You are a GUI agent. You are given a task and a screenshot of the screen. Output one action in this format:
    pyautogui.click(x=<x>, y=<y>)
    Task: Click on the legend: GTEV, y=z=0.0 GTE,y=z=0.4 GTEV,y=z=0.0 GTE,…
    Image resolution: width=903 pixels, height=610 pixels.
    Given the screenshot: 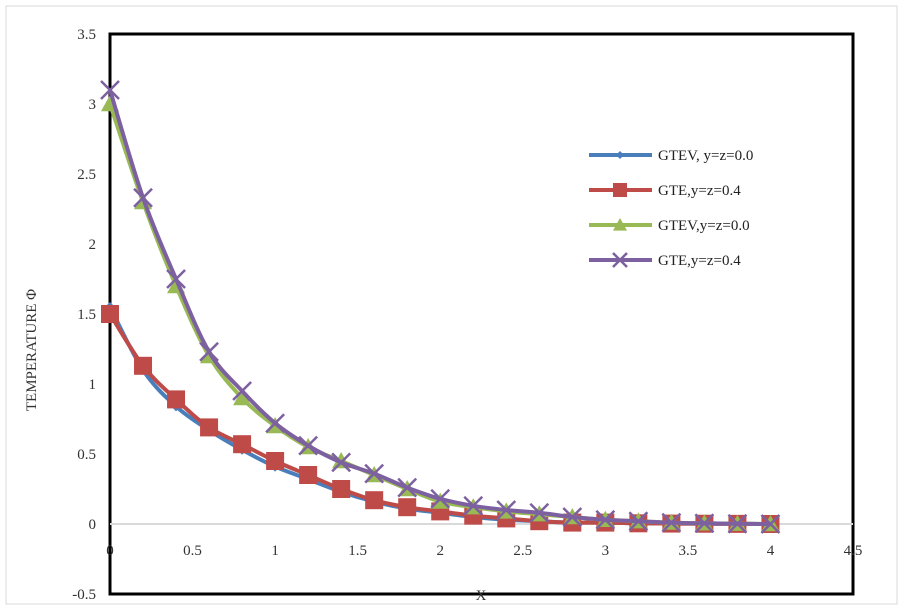 What is the action you would take?
    pyautogui.click(x=671, y=208)
    